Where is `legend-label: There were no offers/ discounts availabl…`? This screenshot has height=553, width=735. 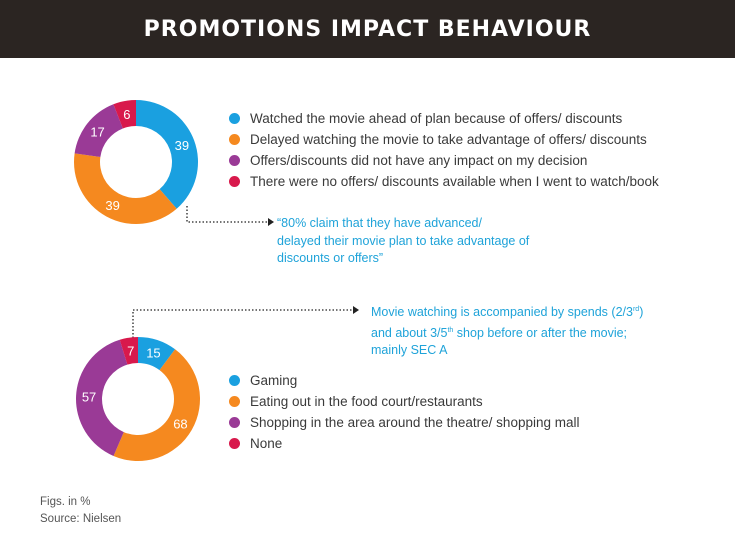
legend-label: There were no offers/ discounts availabl… is located at coordinates (454, 181).